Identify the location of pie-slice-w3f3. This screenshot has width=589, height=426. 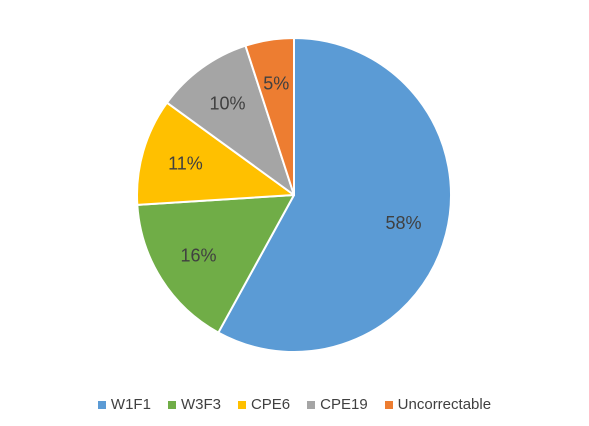
(215, 264).